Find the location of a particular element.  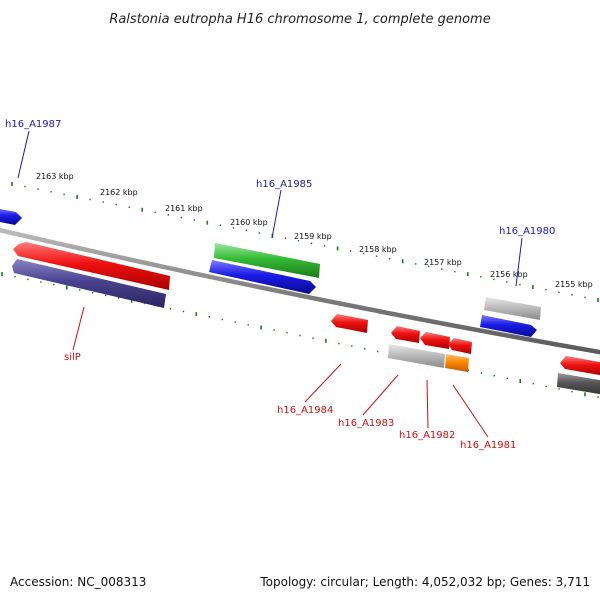

gene-h16-A1980-lower is located at coordinates (508, 326).